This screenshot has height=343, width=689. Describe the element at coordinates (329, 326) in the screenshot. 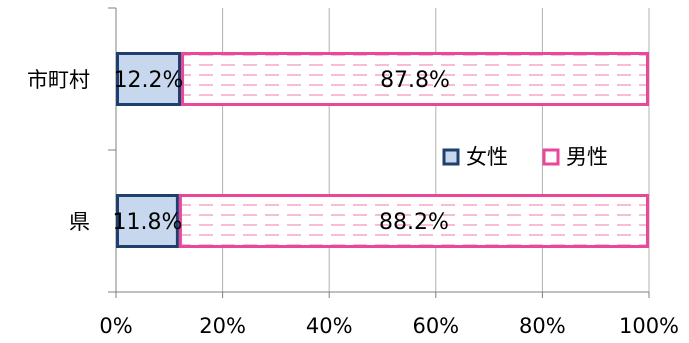

I see `x-tick-label: 40%` at that location.